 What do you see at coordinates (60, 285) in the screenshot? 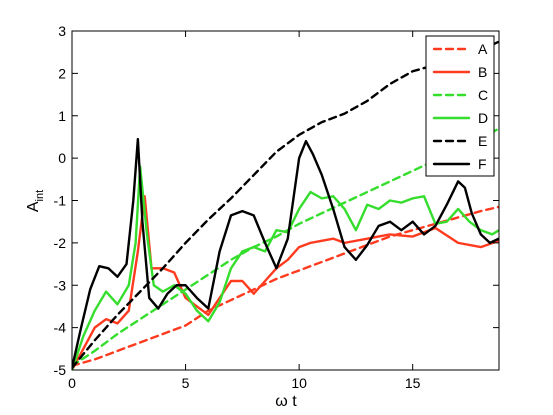
I see `y-tick-label: -3` at bounding box center [60, 285].